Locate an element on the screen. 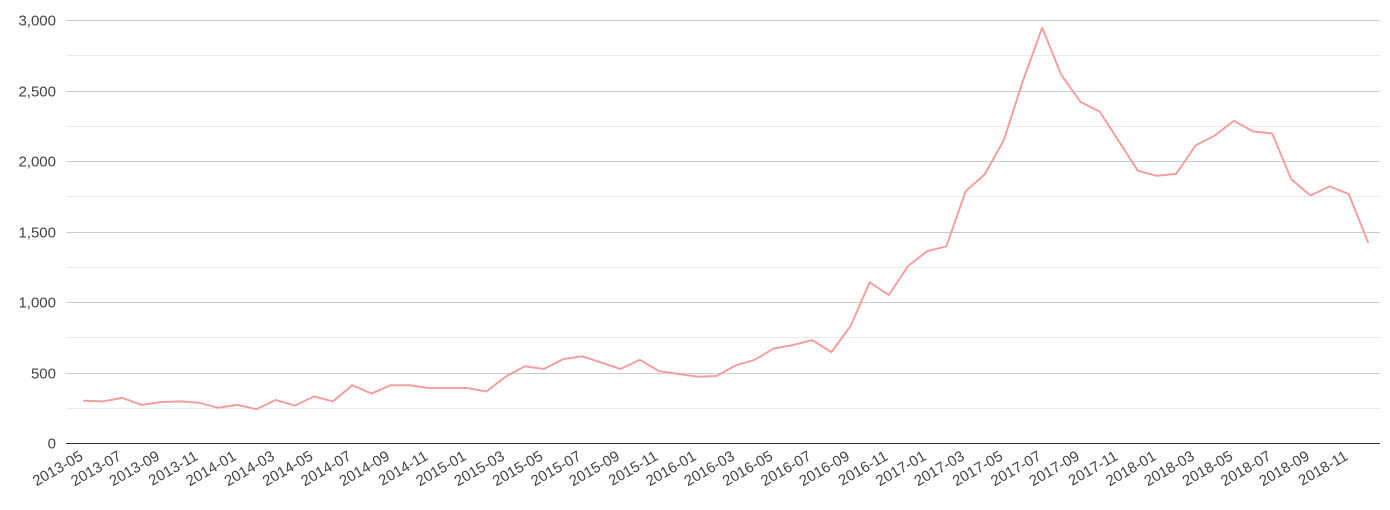 The height and width of the screenshot is (510, 1390). y-tick-label: 1,000 is located at coordinates (37, 303).